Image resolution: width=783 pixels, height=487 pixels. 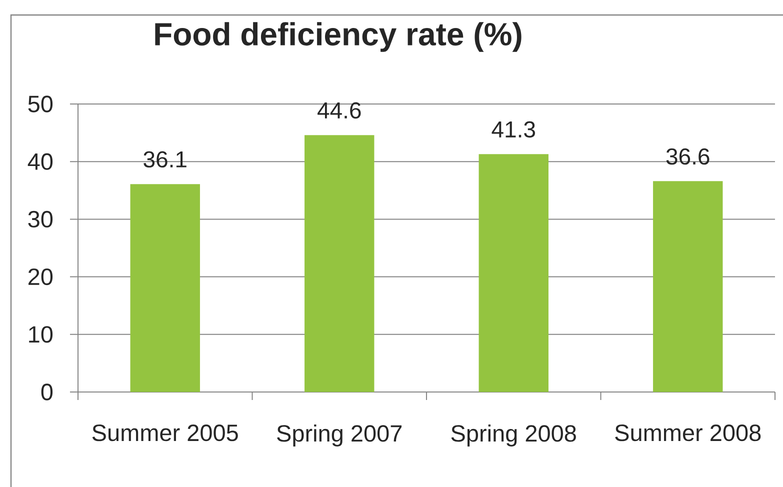 What do you see at coordinates (40, 277) in the screenshot?
I see `y-tick-label: 20` at bounding box center [40, 277].